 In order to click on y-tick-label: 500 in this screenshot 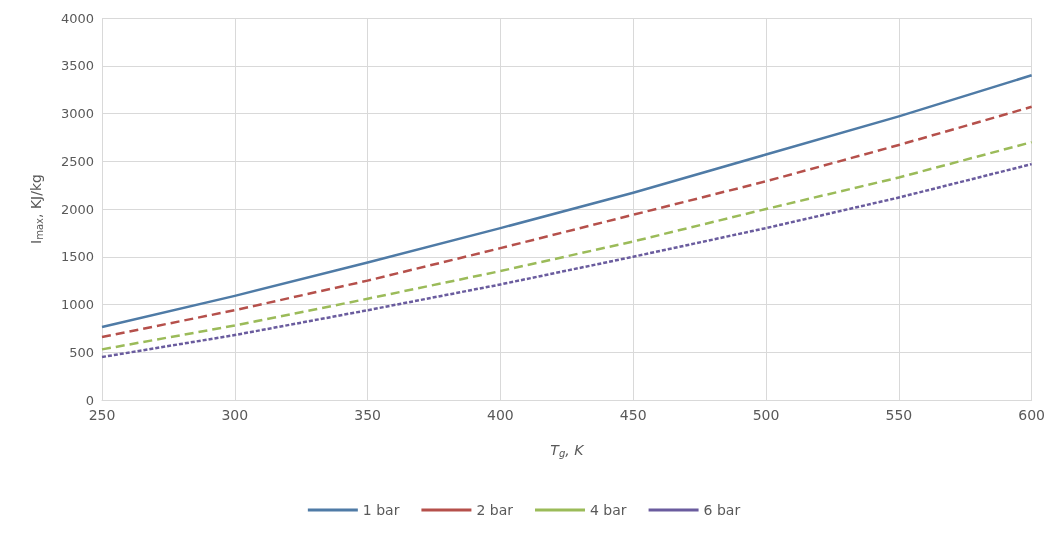, I will do `click(81, 352)`.